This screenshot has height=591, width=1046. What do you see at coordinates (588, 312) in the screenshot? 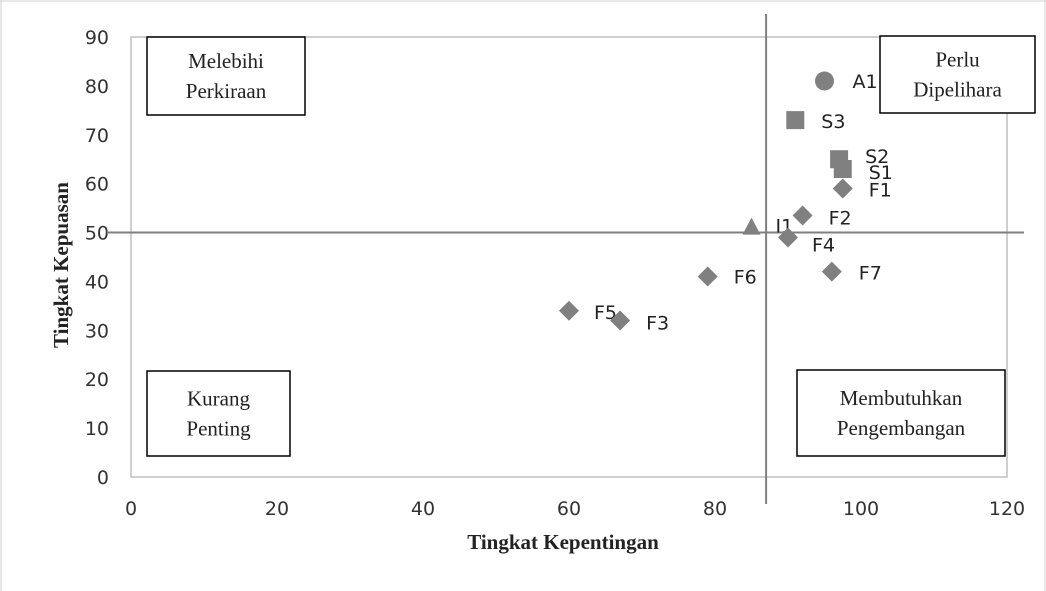
I see `data-point-f5: F5` at bounding box center [588, 312].